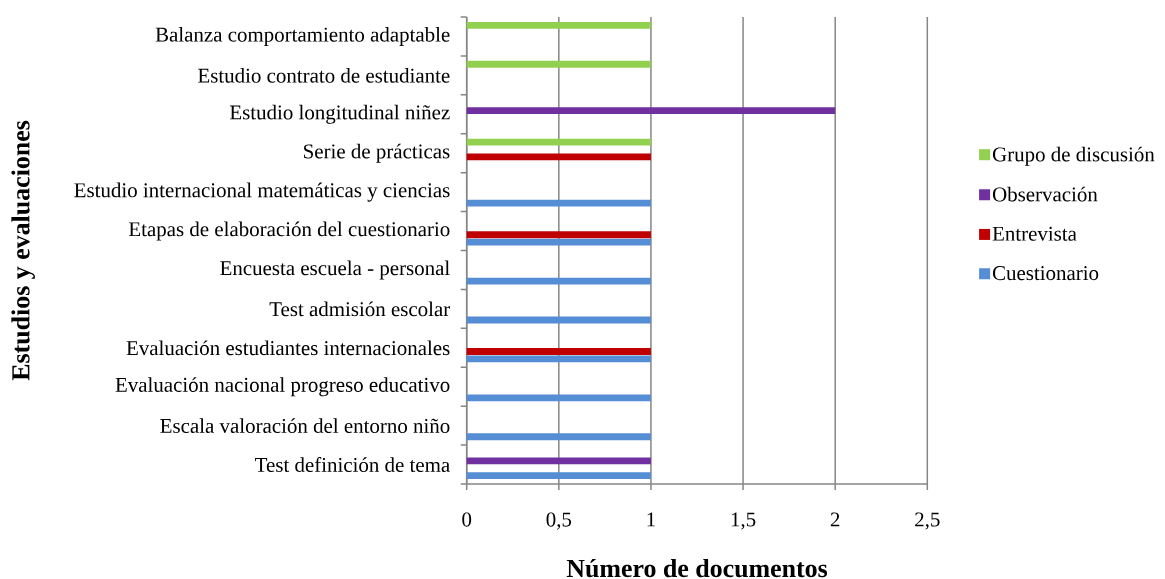 The width and height of the screenshot is (1165, 579). Describe the element at coordinates (302, 36) in the screenshot. I see `y-tick-label: Balanza comportamiento adaptable` at that location.